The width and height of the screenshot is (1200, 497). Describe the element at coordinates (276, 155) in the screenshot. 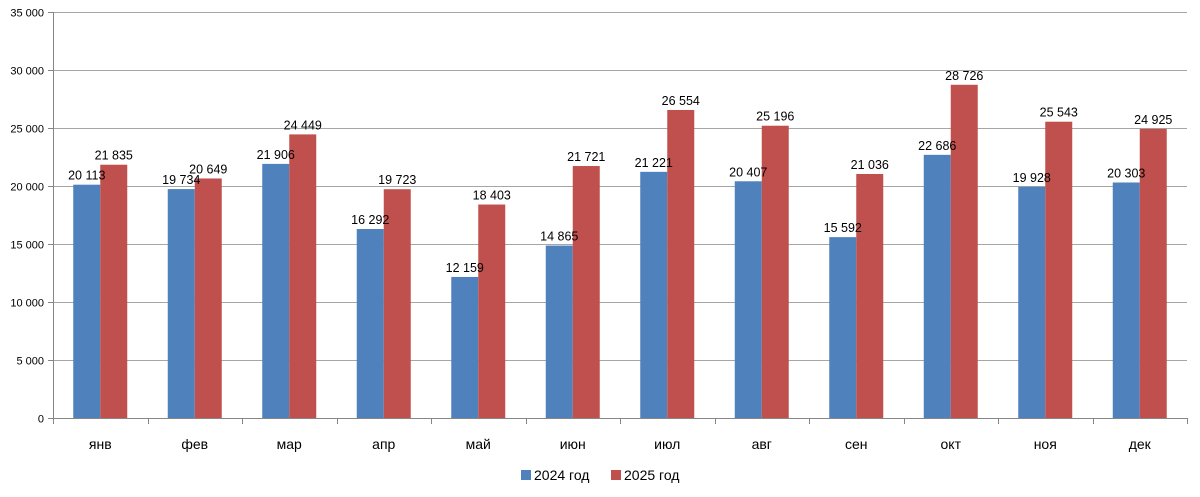

I see `data-label: 21 906` at that location.